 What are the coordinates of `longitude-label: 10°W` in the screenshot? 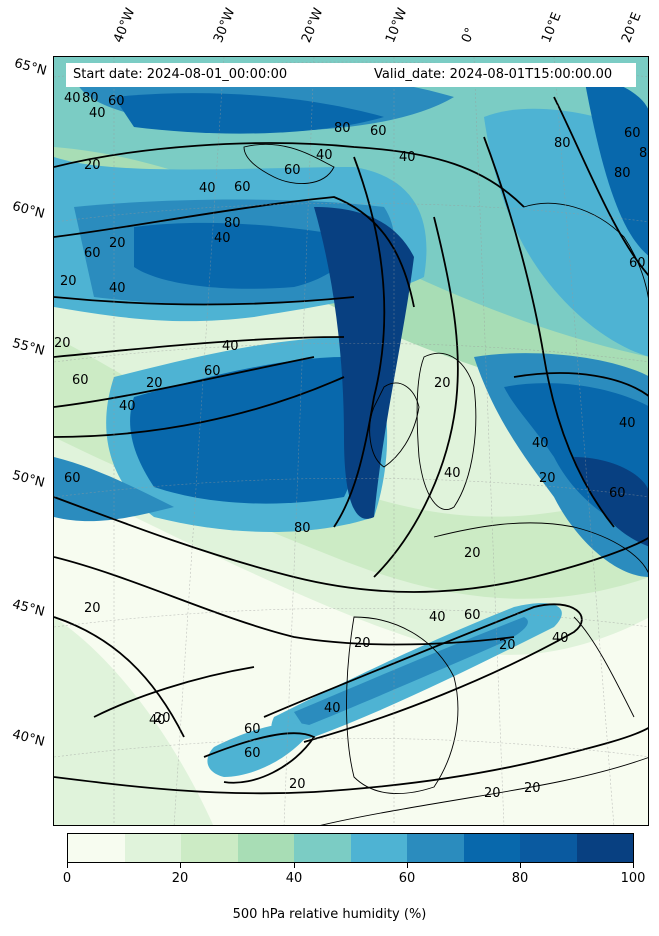 It's located at (397, 25).